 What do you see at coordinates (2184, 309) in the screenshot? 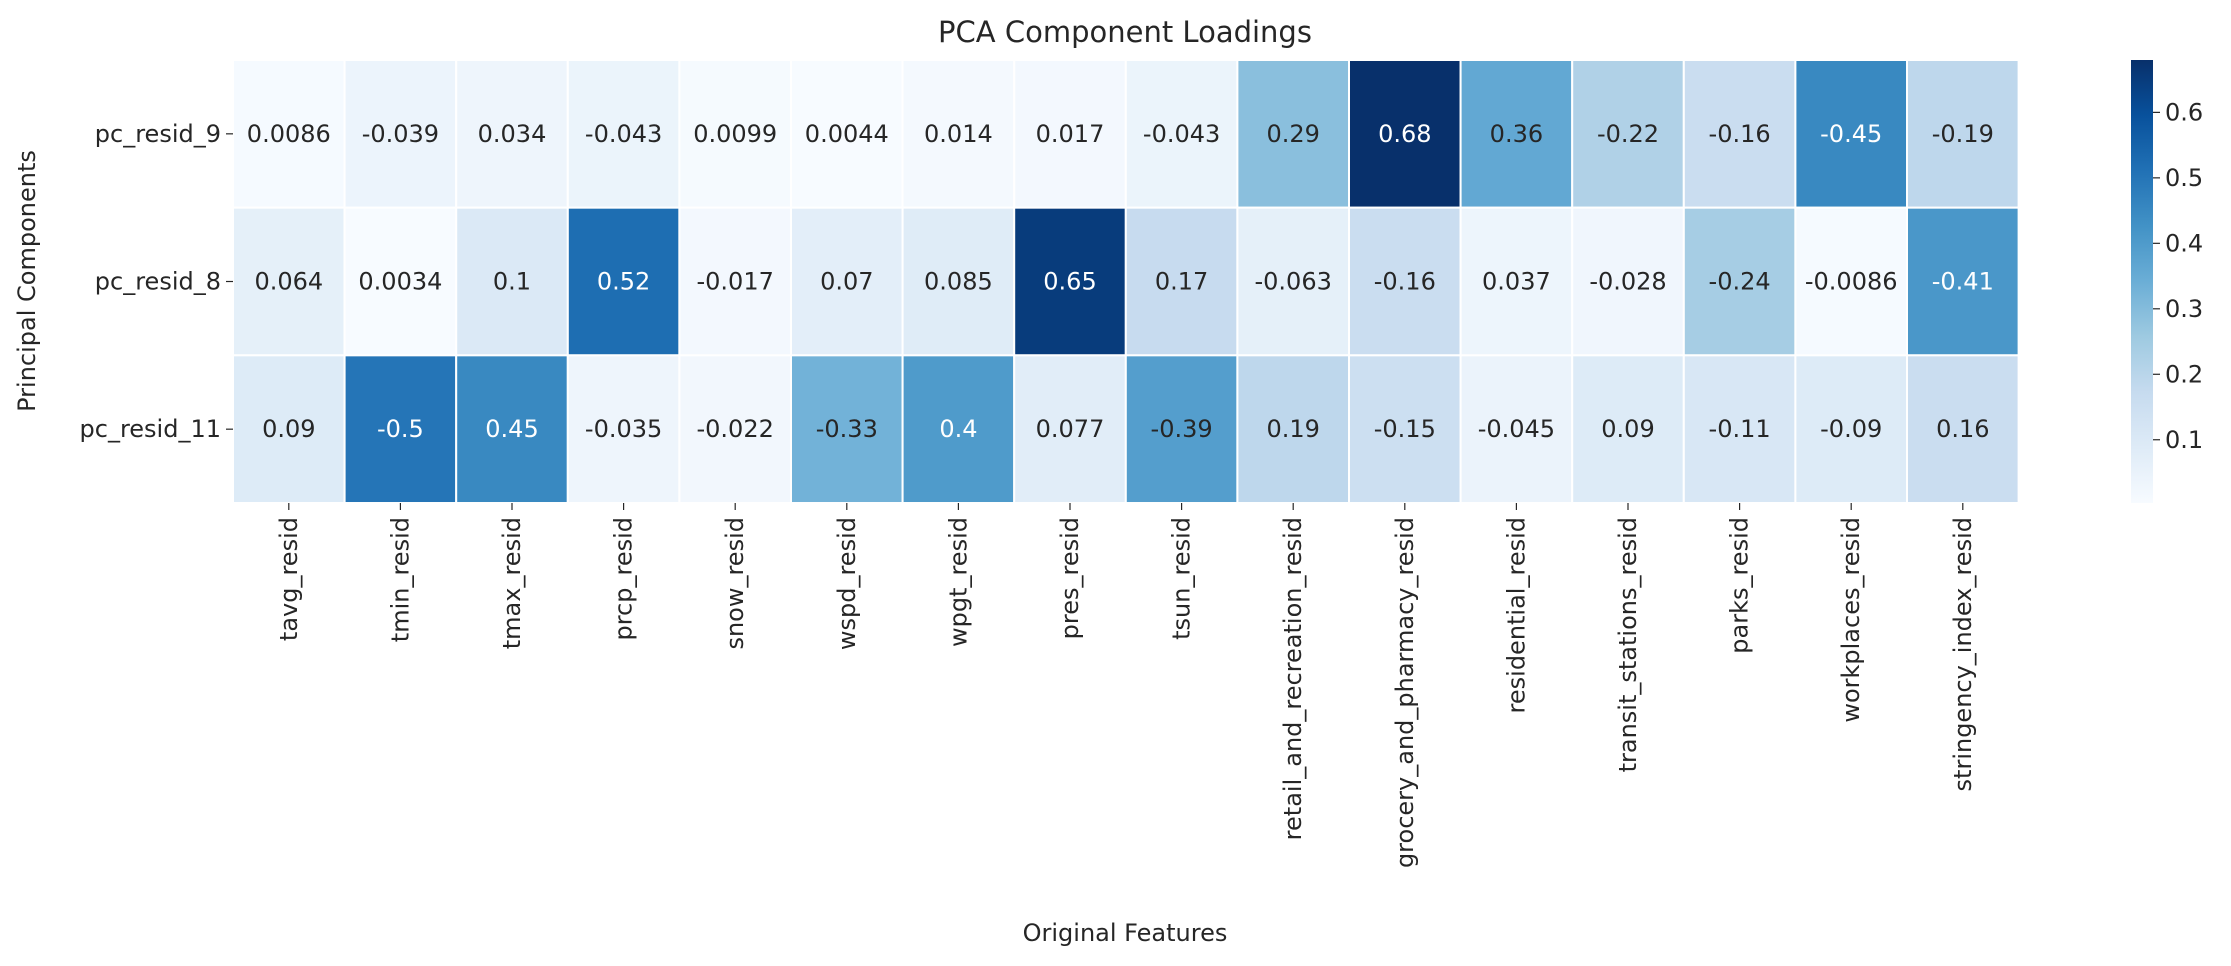
I see `colorbar-tick-label: 0.3` at bounding box center [2184, 309].